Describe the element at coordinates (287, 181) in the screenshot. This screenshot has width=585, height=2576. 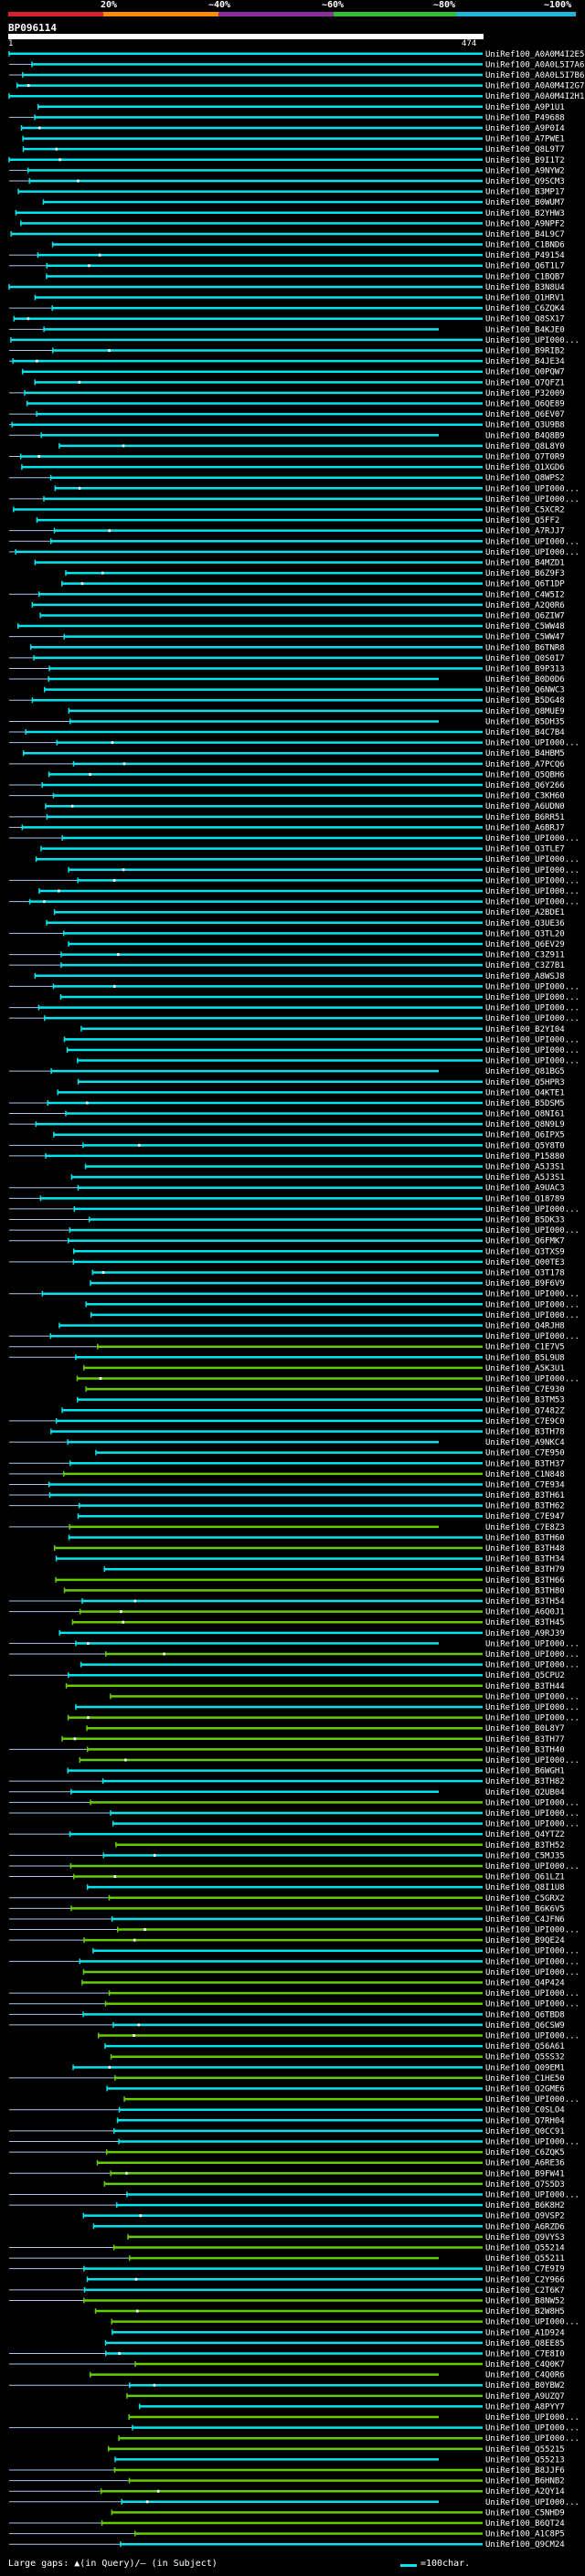
I see `hit-row: UniRef100_Q9SCM3` at that location.